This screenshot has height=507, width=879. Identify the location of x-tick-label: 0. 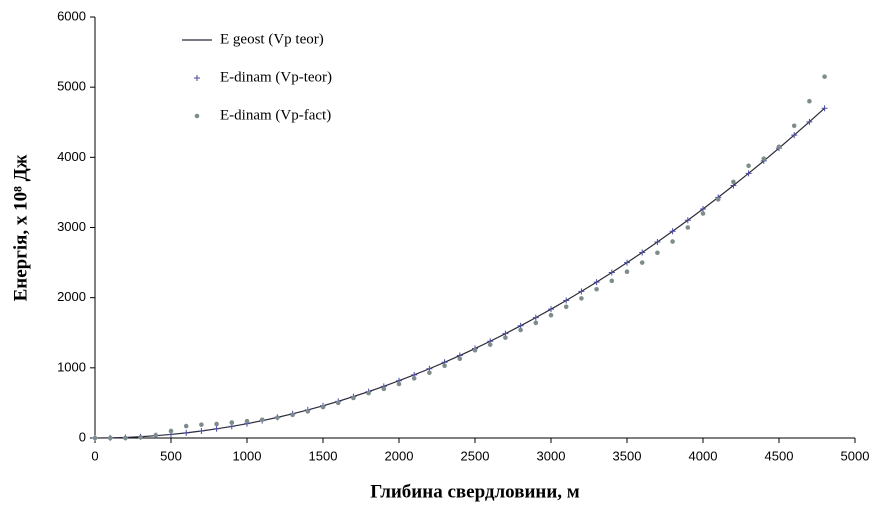
(94, 455).